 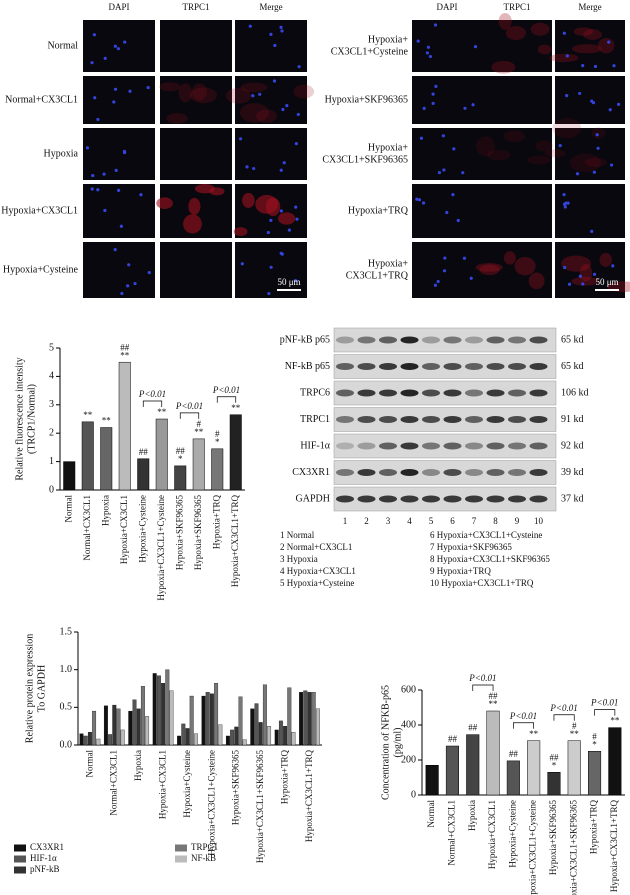 What do you see at coordinates (51, 376) in the screenshot?
I see `y-tick-label: 4` at bounding box center [51, 376].